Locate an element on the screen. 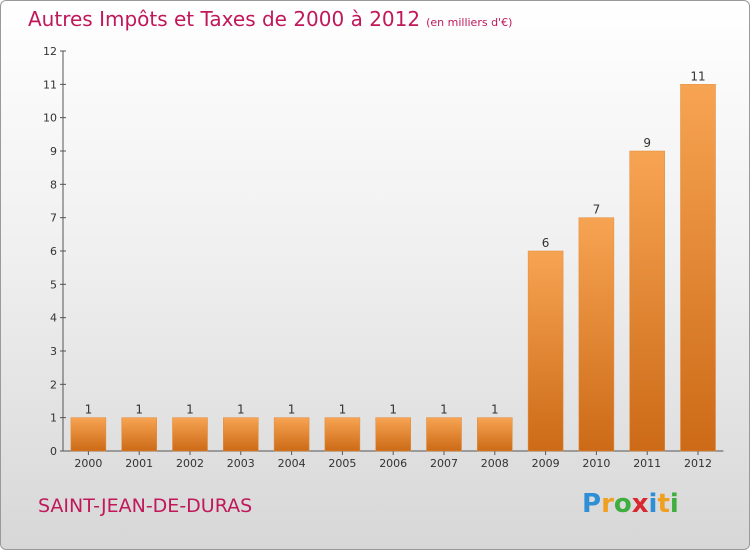  y-tick-label: 8 is located at coordinates (53, 184).